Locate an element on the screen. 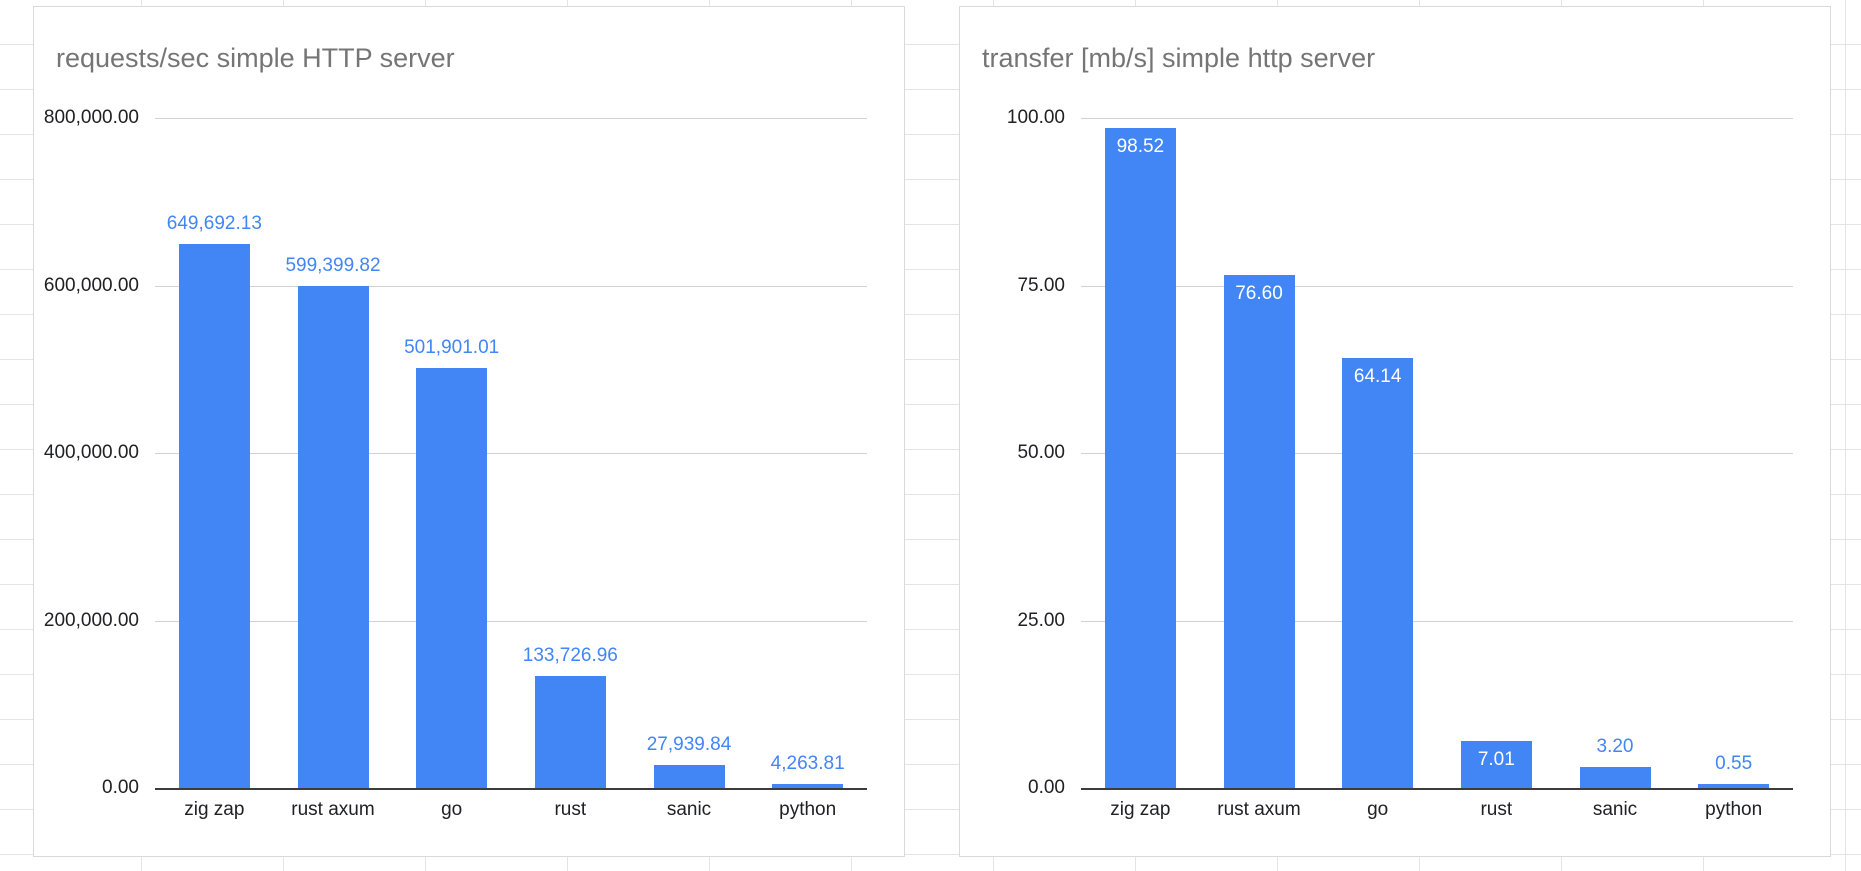 This screenshot has height=871, width=1861. value-label: 7.01 is located at coordinates (1496, 760).